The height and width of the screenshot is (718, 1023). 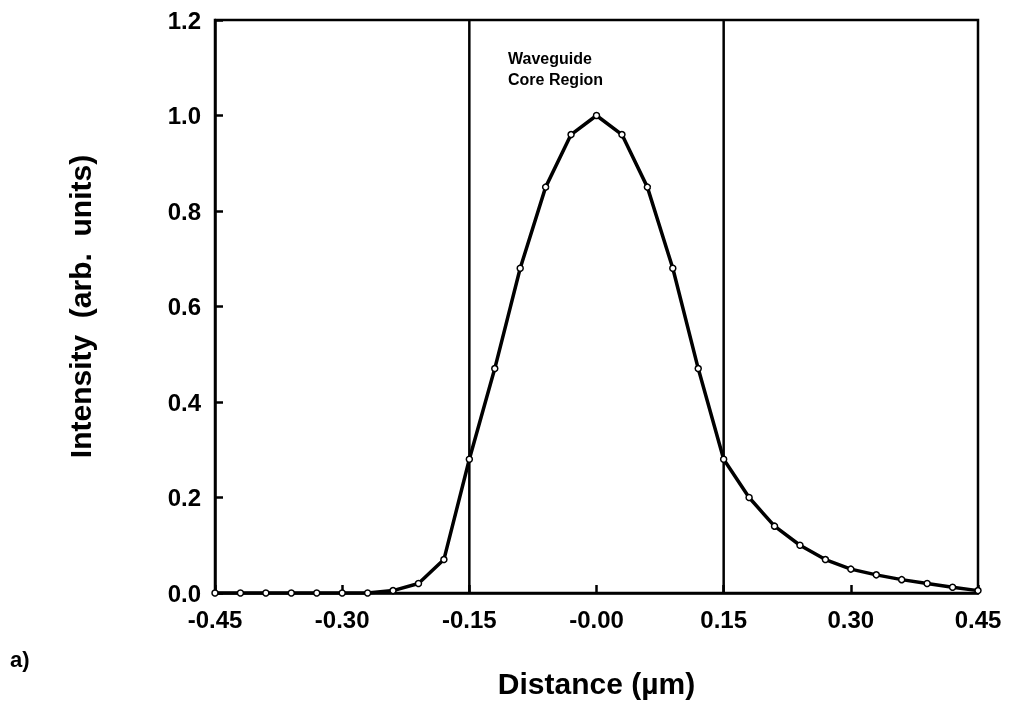 I want to click on text: a), so click(x=20, y=659).